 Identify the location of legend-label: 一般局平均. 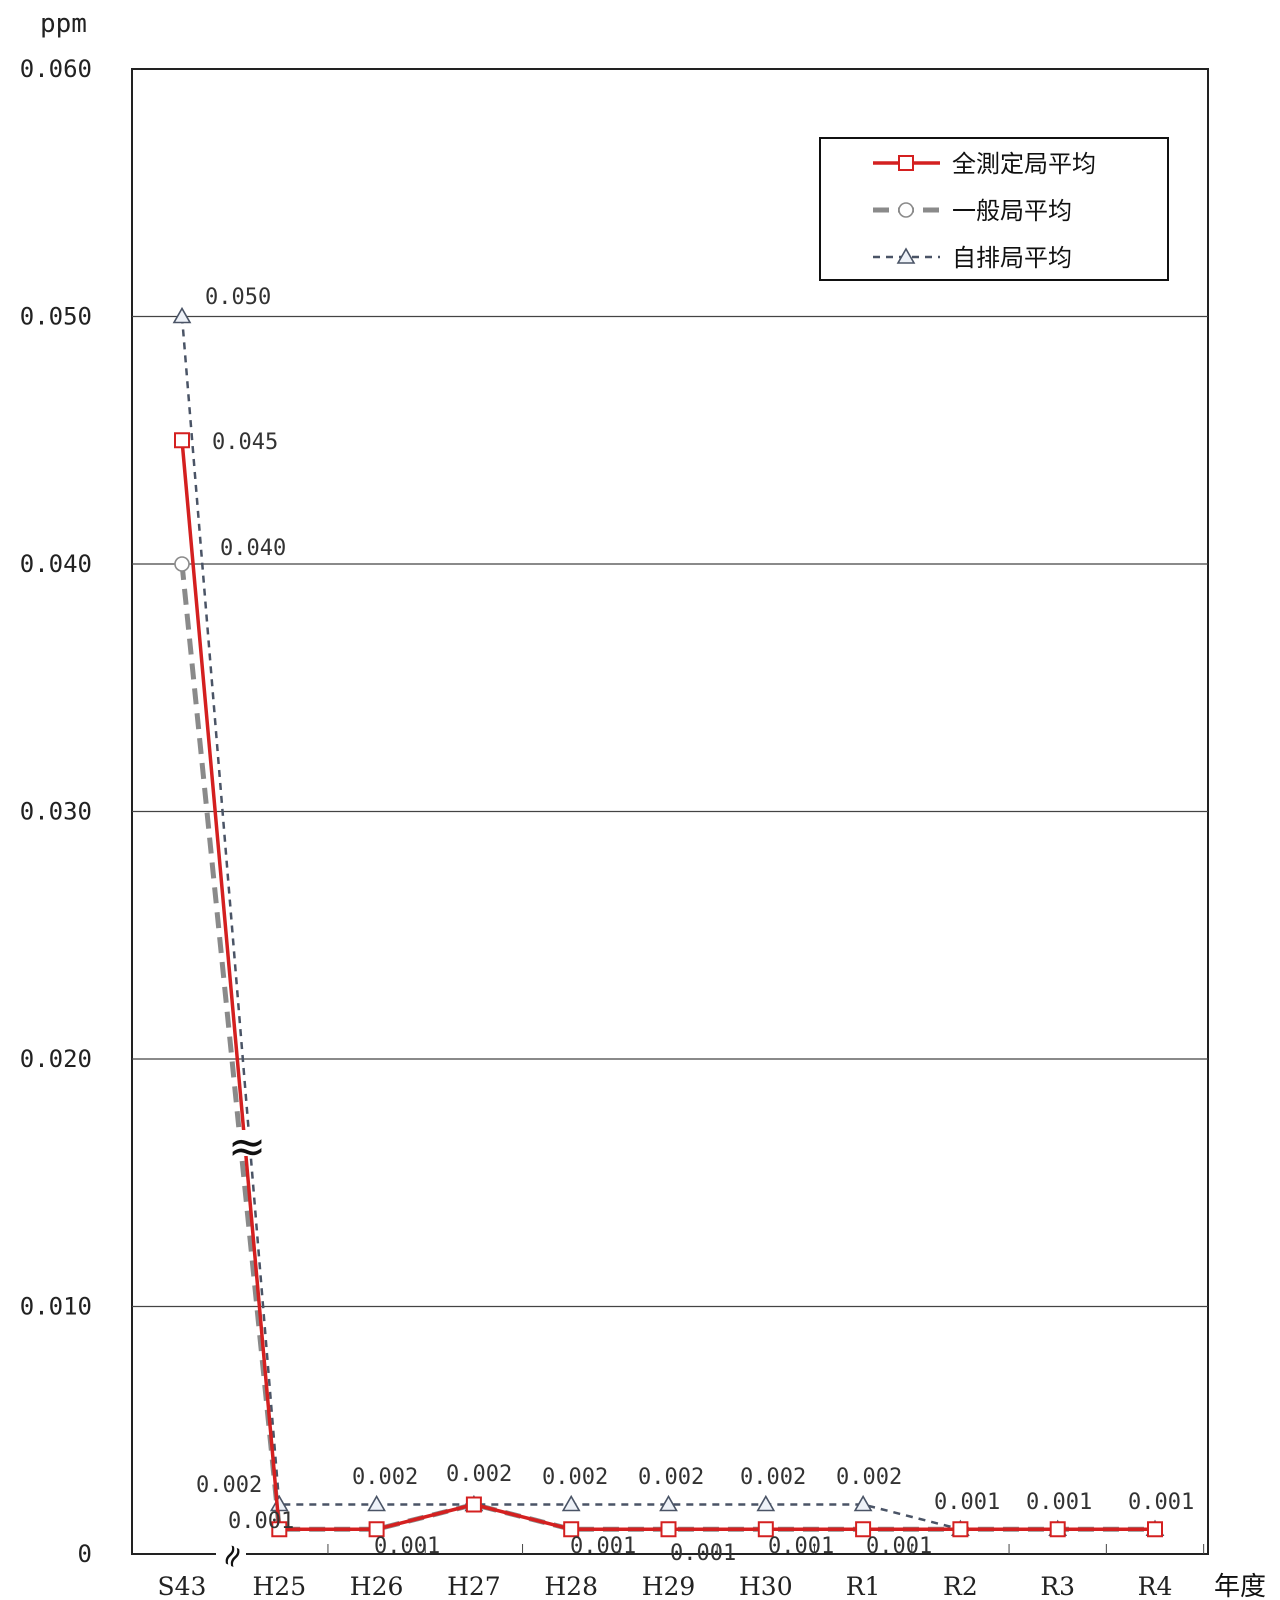
(1012, 211).